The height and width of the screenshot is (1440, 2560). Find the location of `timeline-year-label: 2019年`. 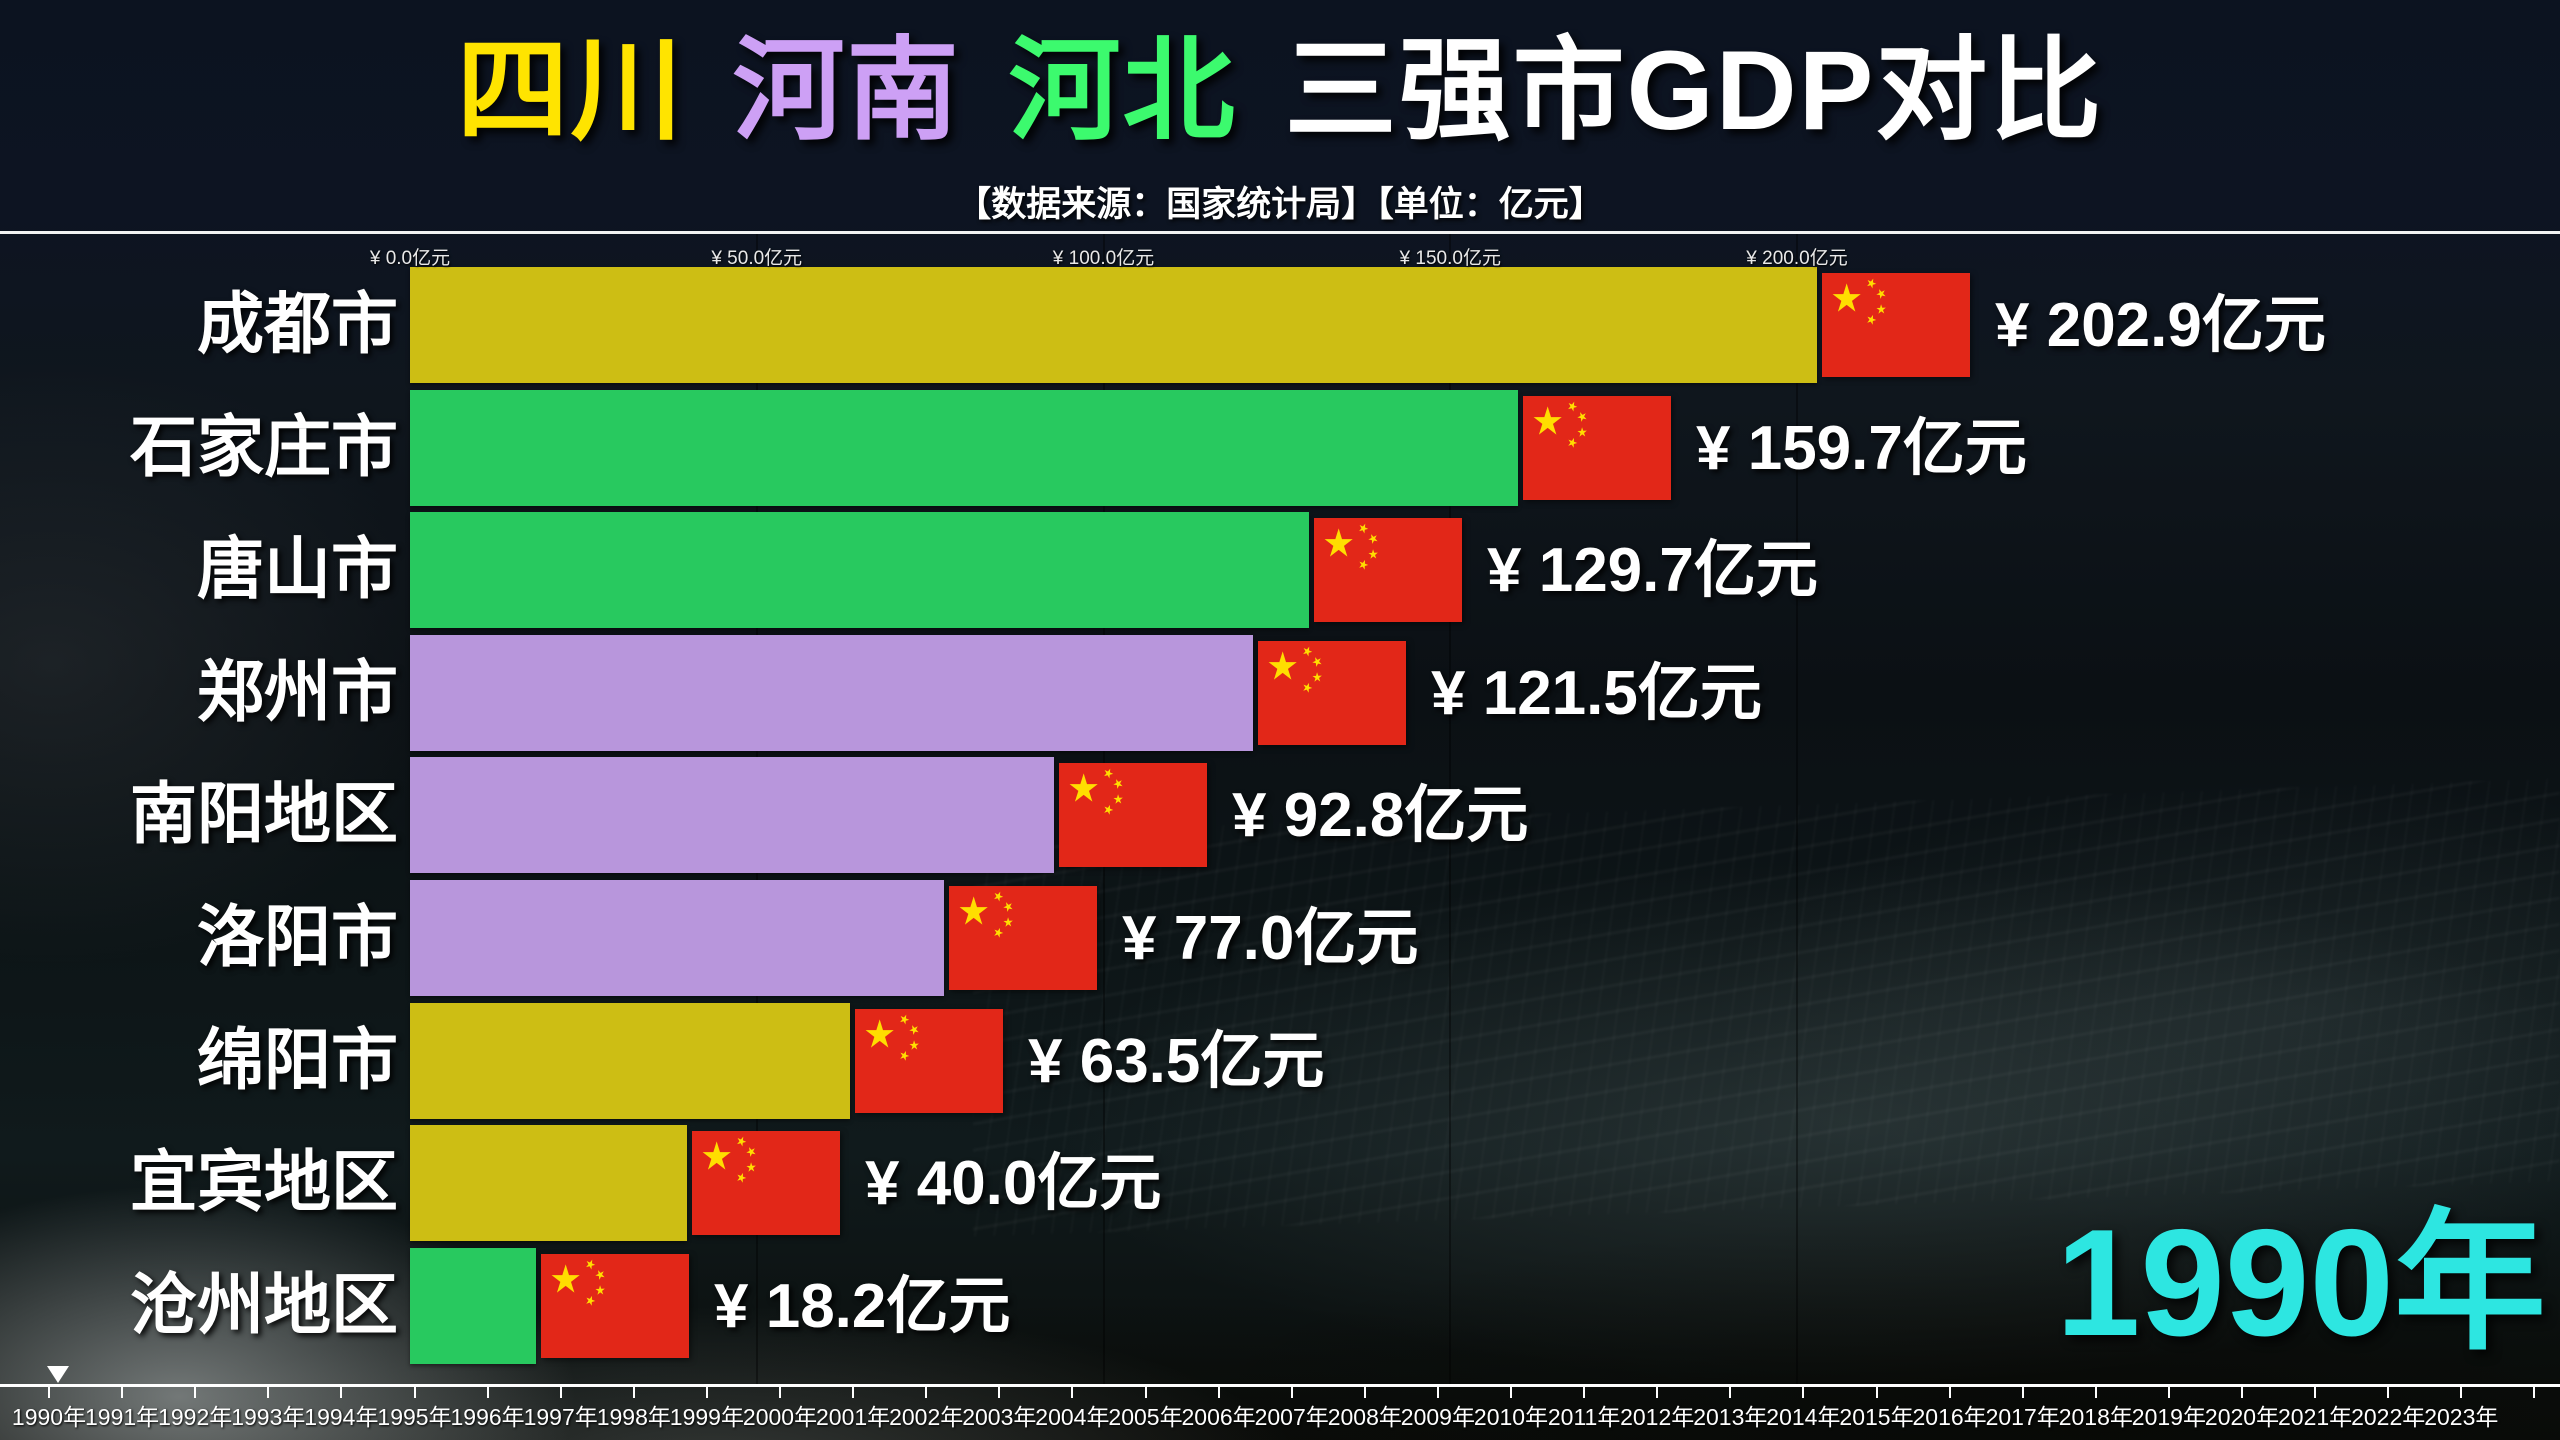

timeline-year-label: 2019年 is located at coordinates (2168, 1417).